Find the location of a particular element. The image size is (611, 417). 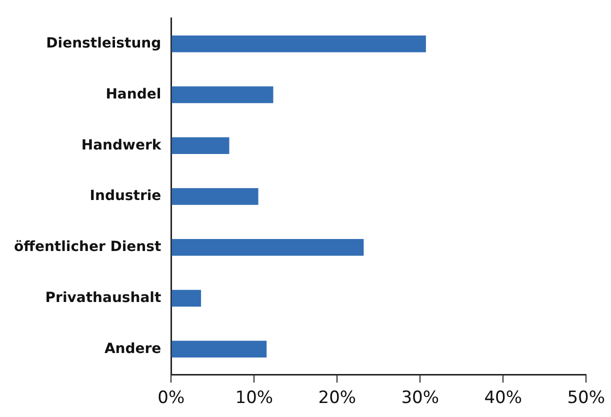

y-tick-label: Handel is located at coordinates (134, 94).